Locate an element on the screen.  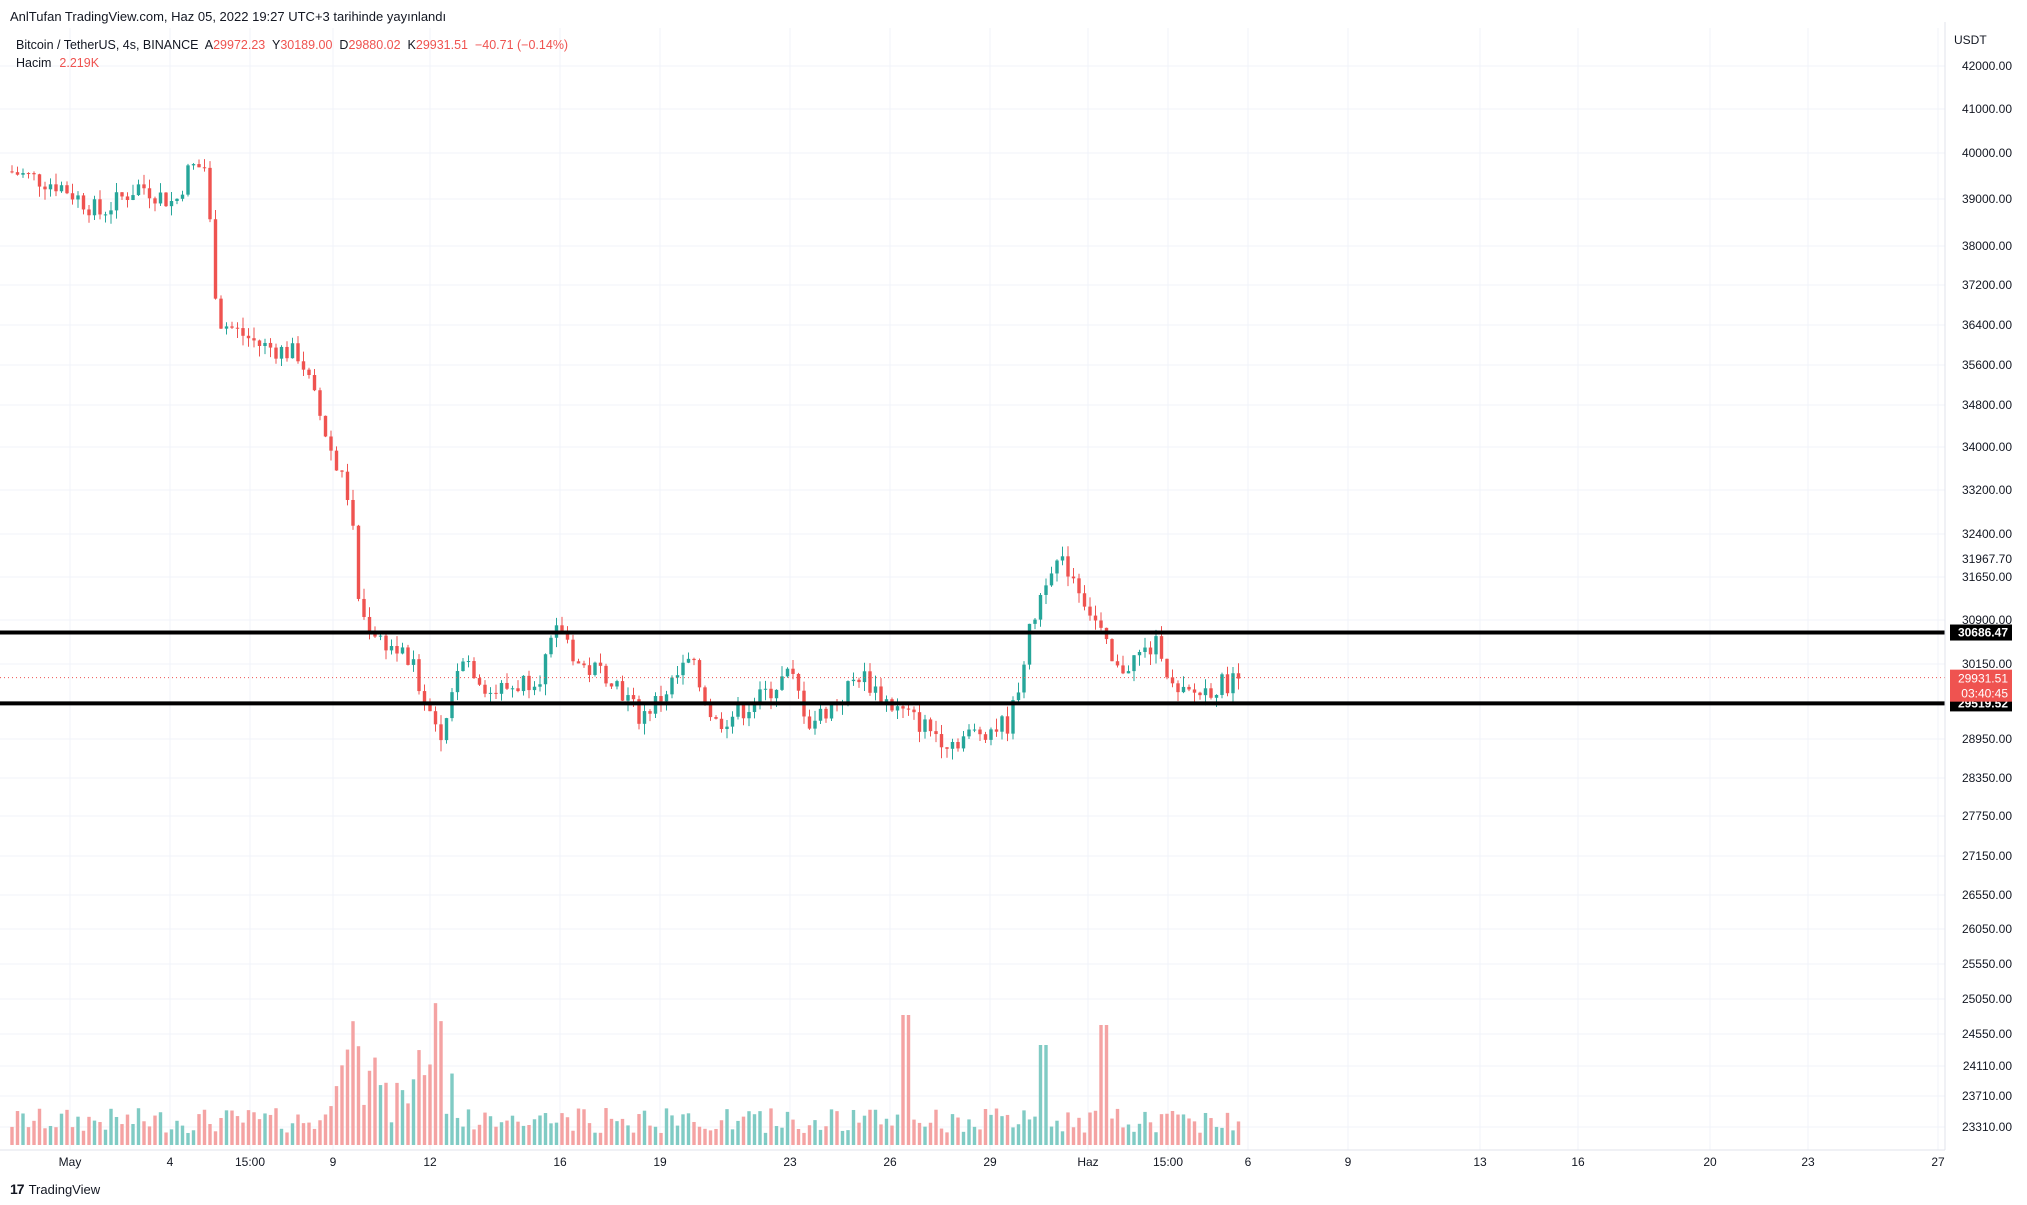
price-tick-label: 23310.00 is located at coordinates (1987, 1127).